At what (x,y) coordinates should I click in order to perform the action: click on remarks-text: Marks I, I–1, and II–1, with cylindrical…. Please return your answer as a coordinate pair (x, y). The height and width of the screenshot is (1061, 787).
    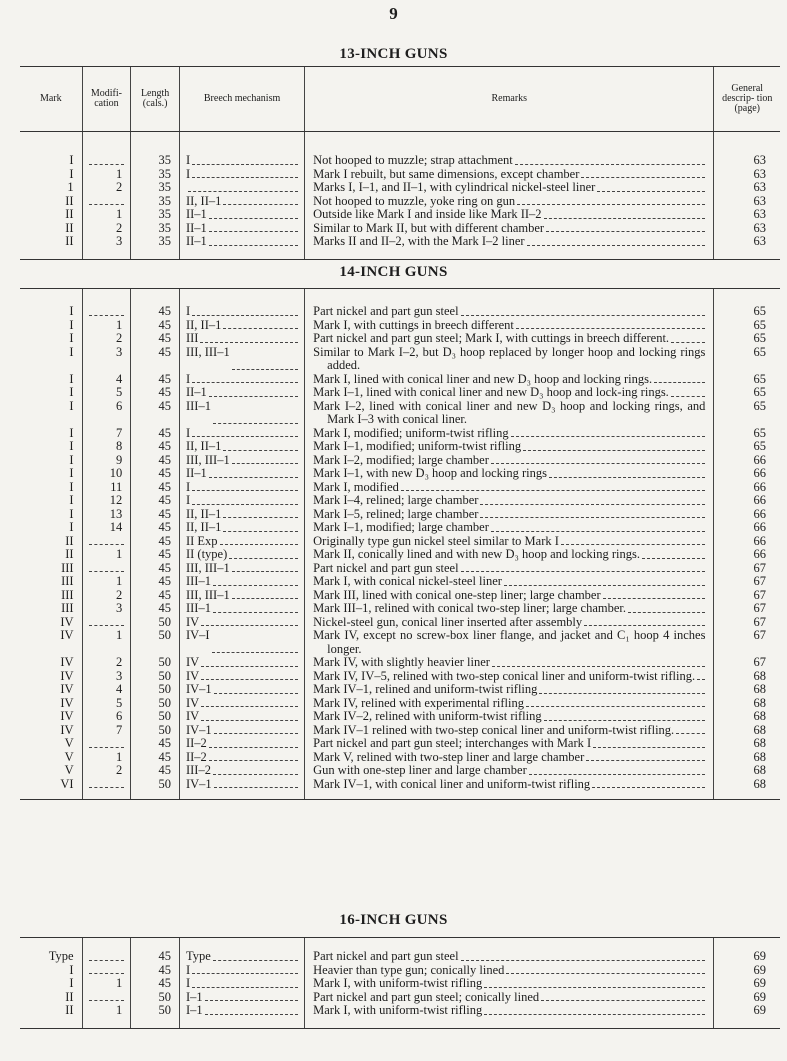
    Looking at the image, I should click on (454, 187).